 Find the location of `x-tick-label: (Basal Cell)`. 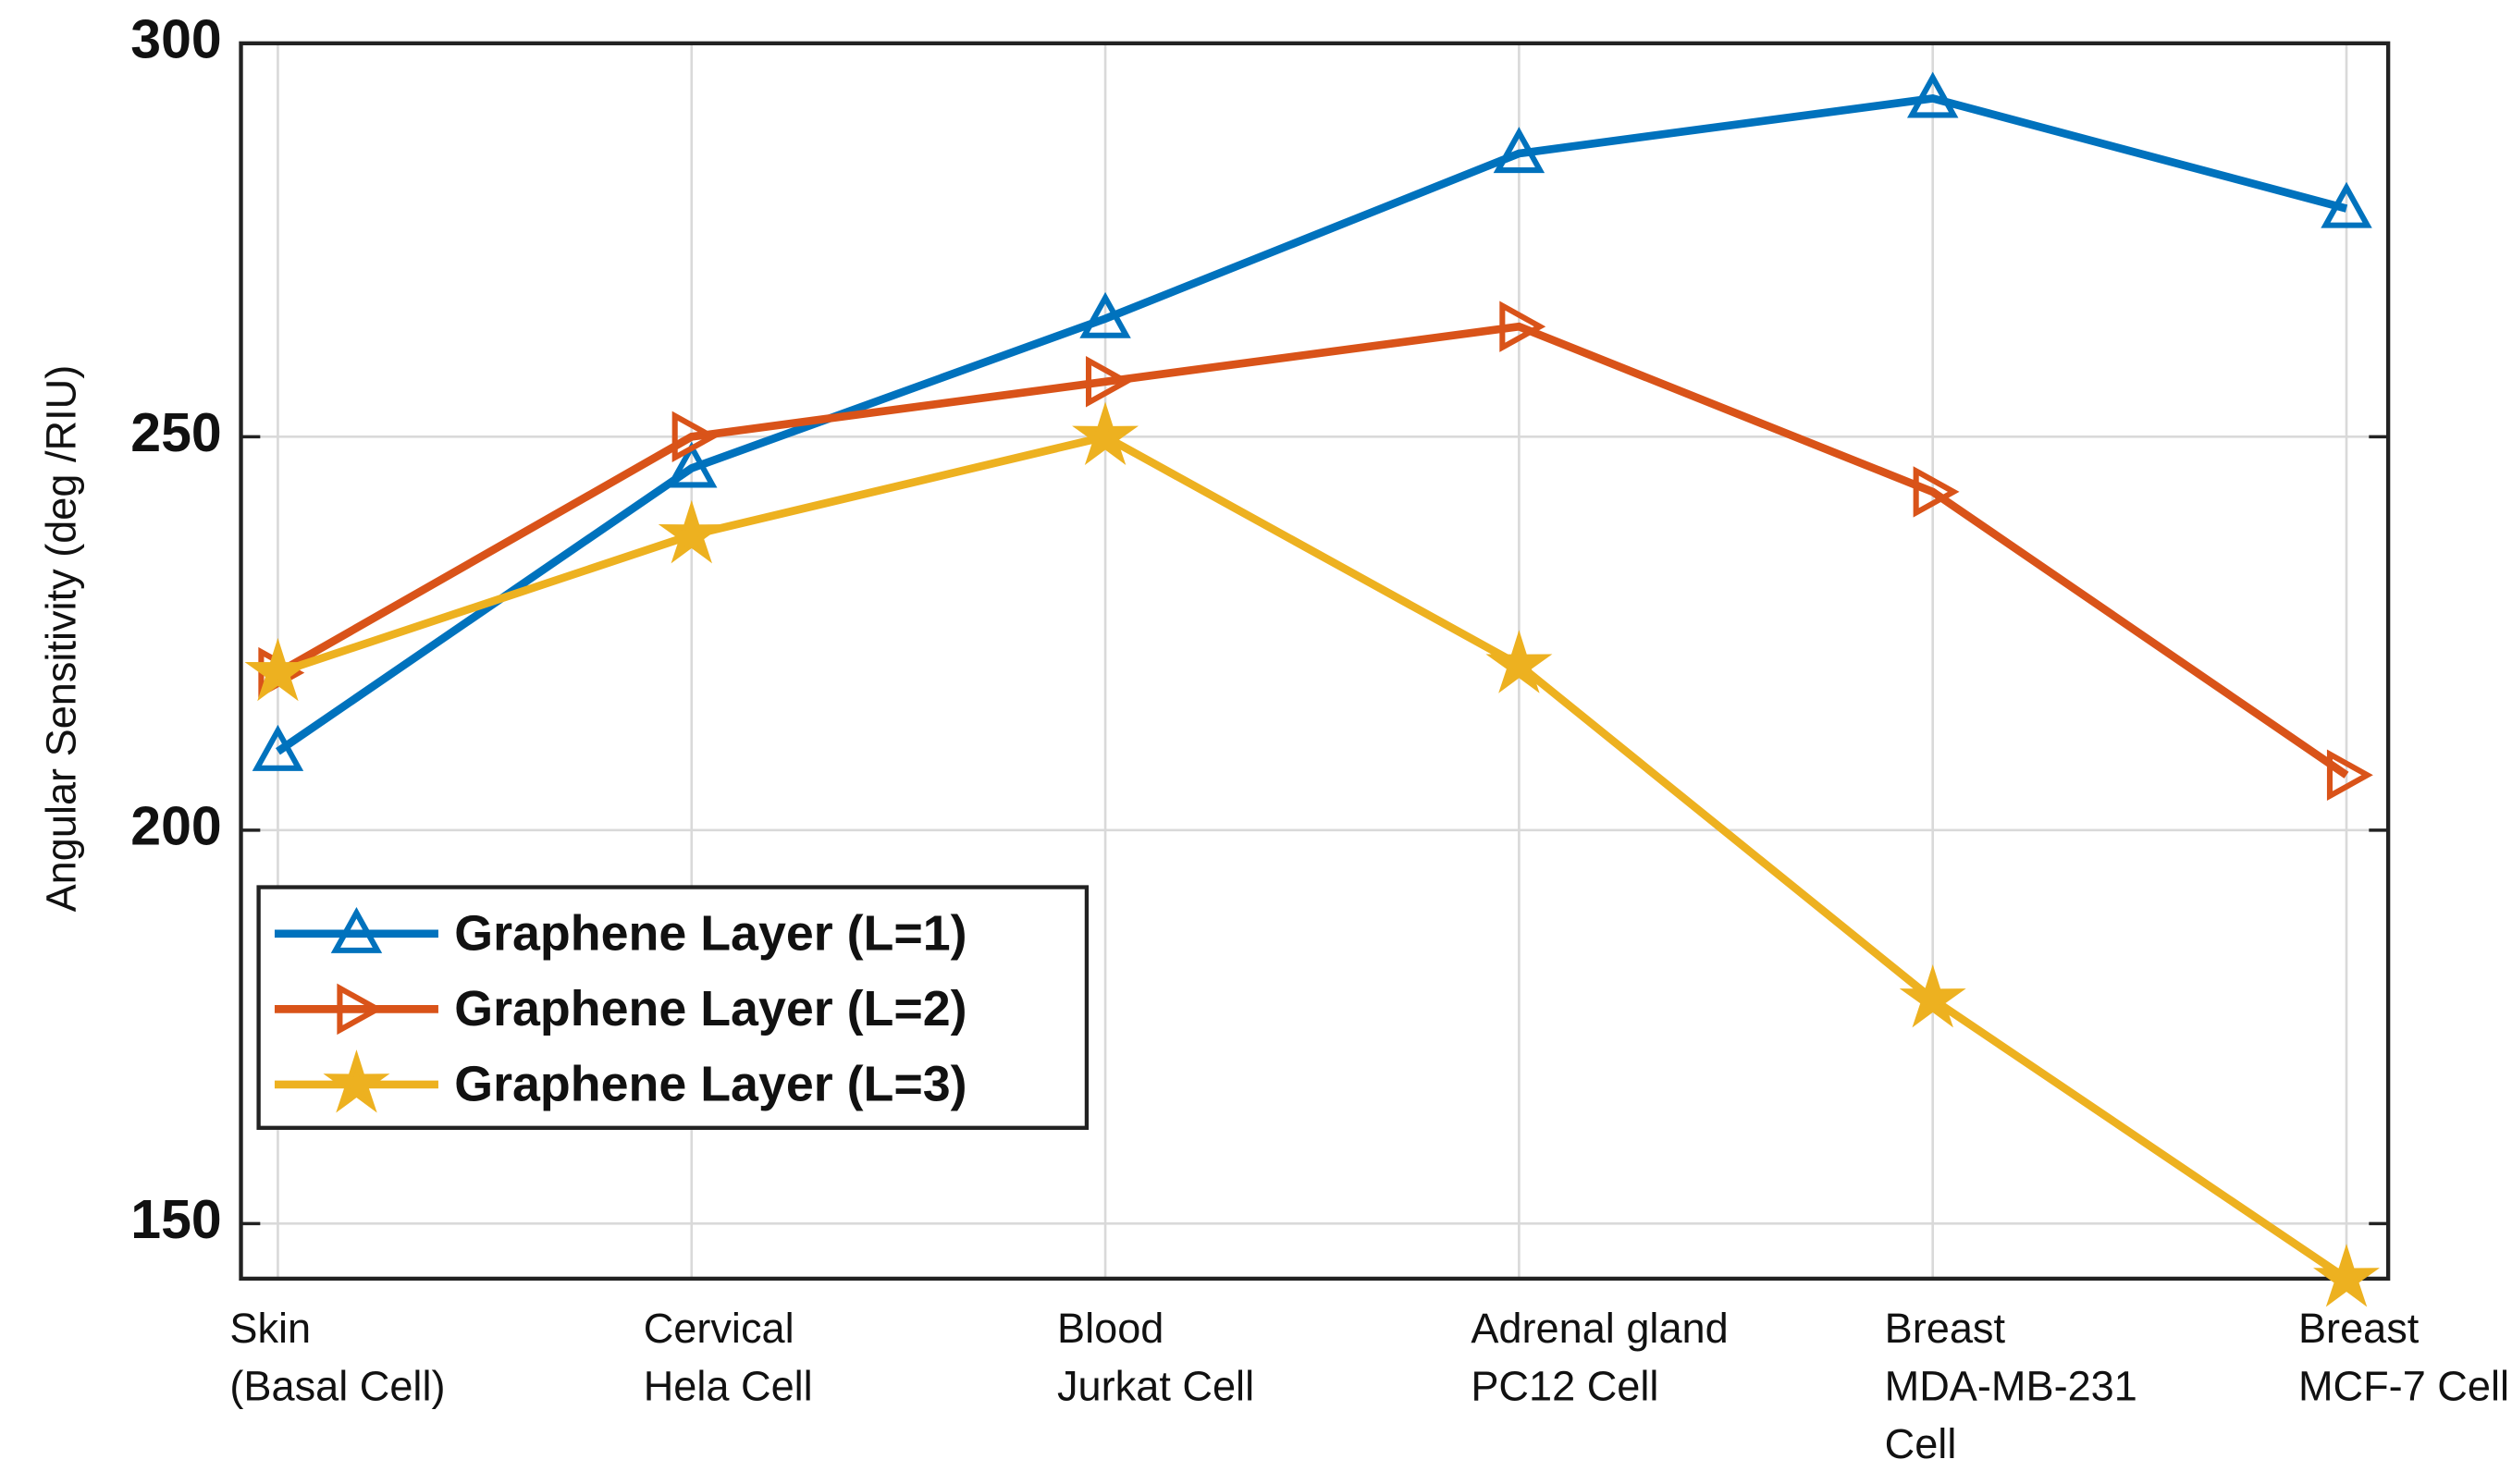

x-tick-label: (Basal Cell) is located at coordinates (337, 1386).